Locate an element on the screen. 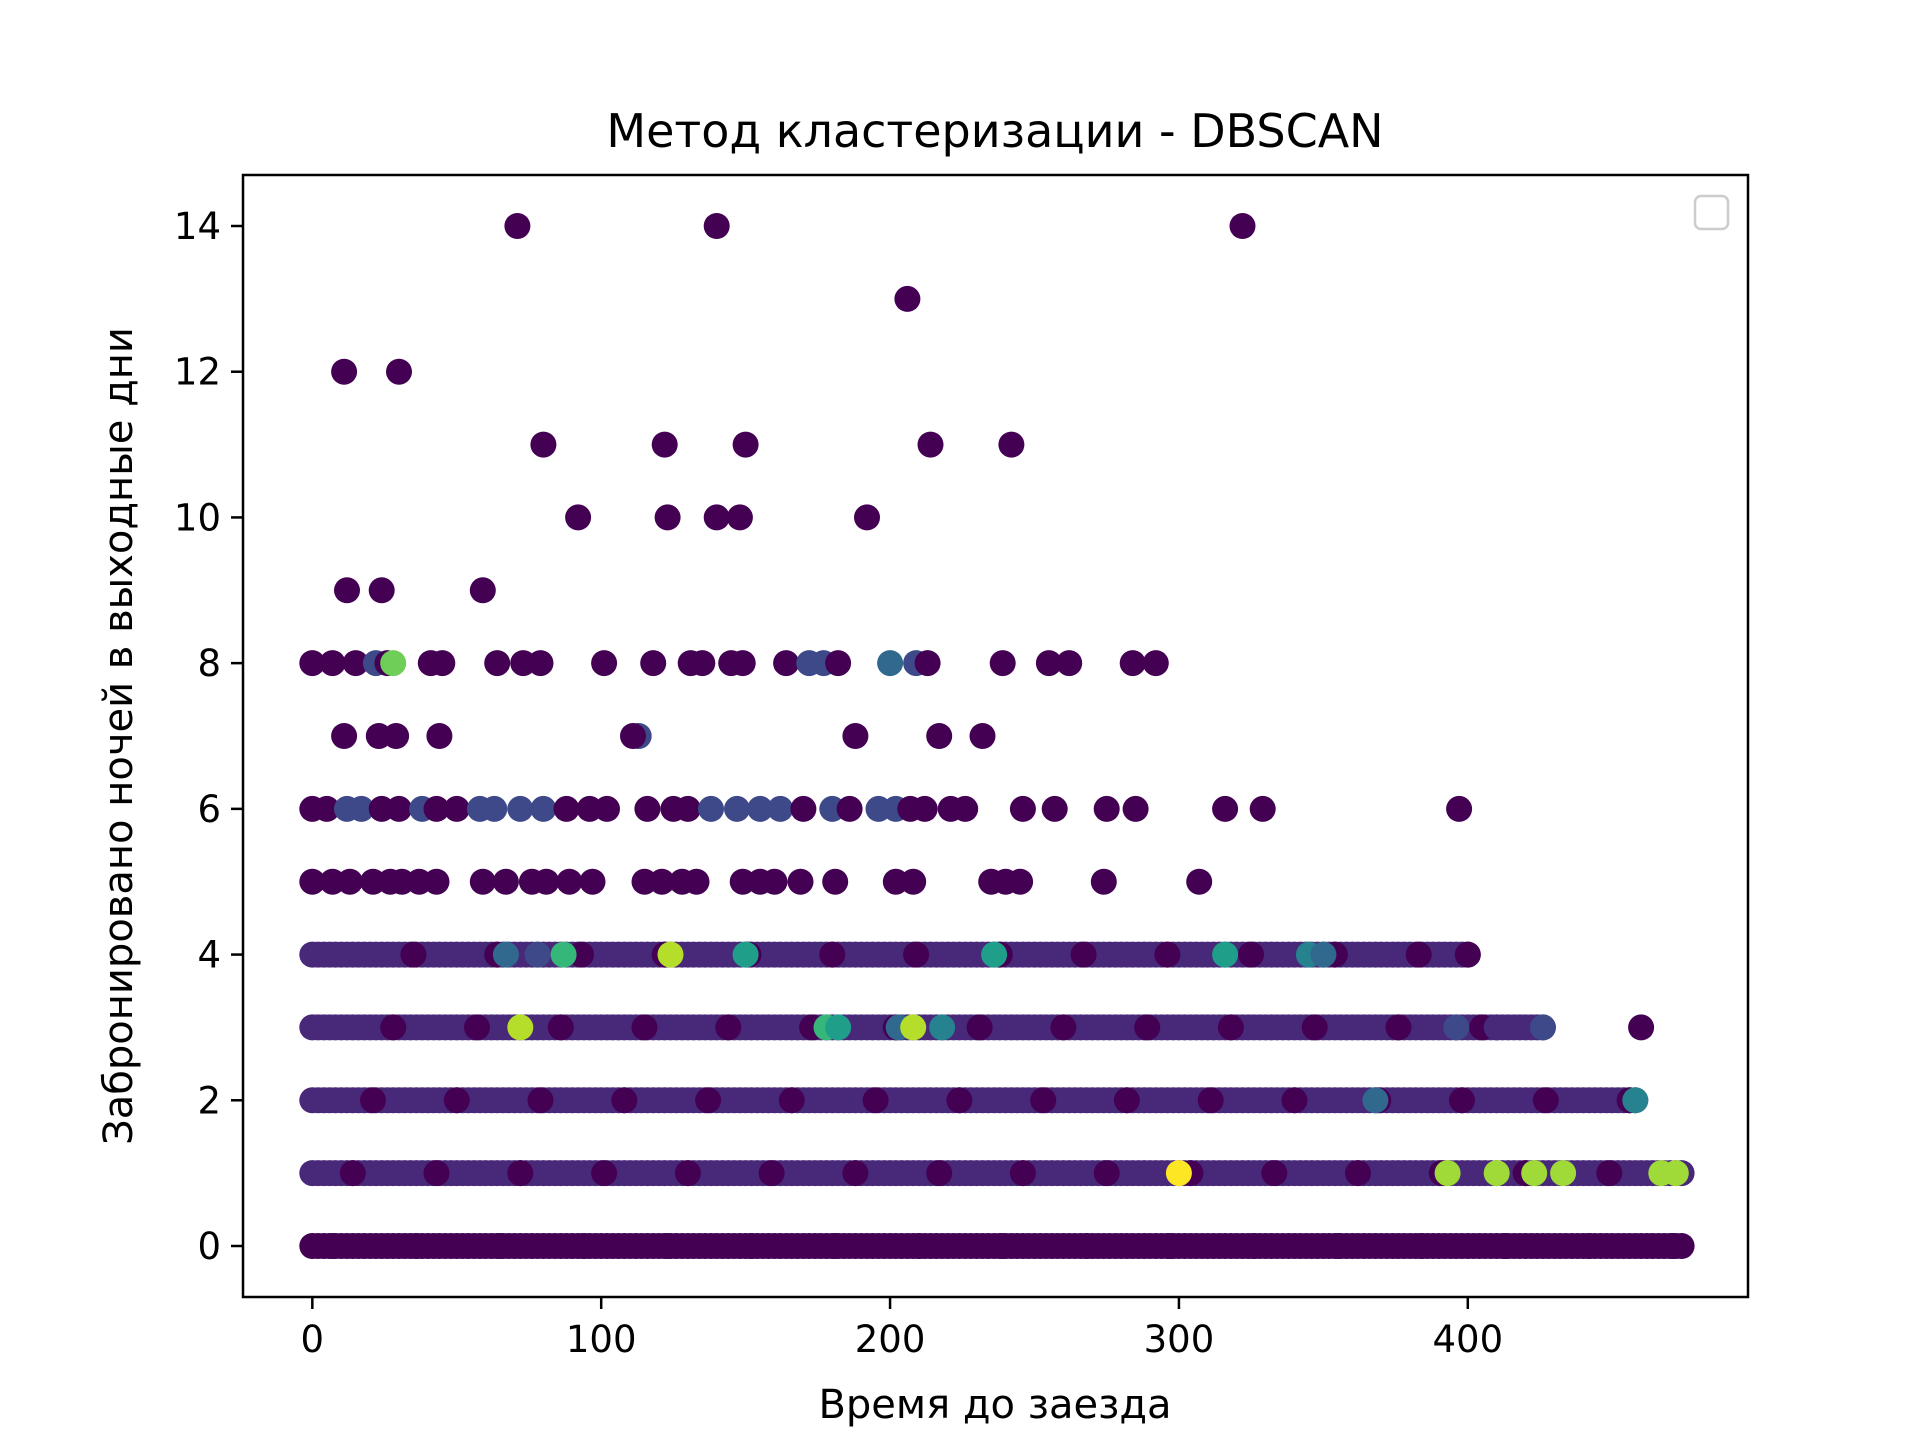  y-tick-label: 14 is located at coordinates (197, 226).